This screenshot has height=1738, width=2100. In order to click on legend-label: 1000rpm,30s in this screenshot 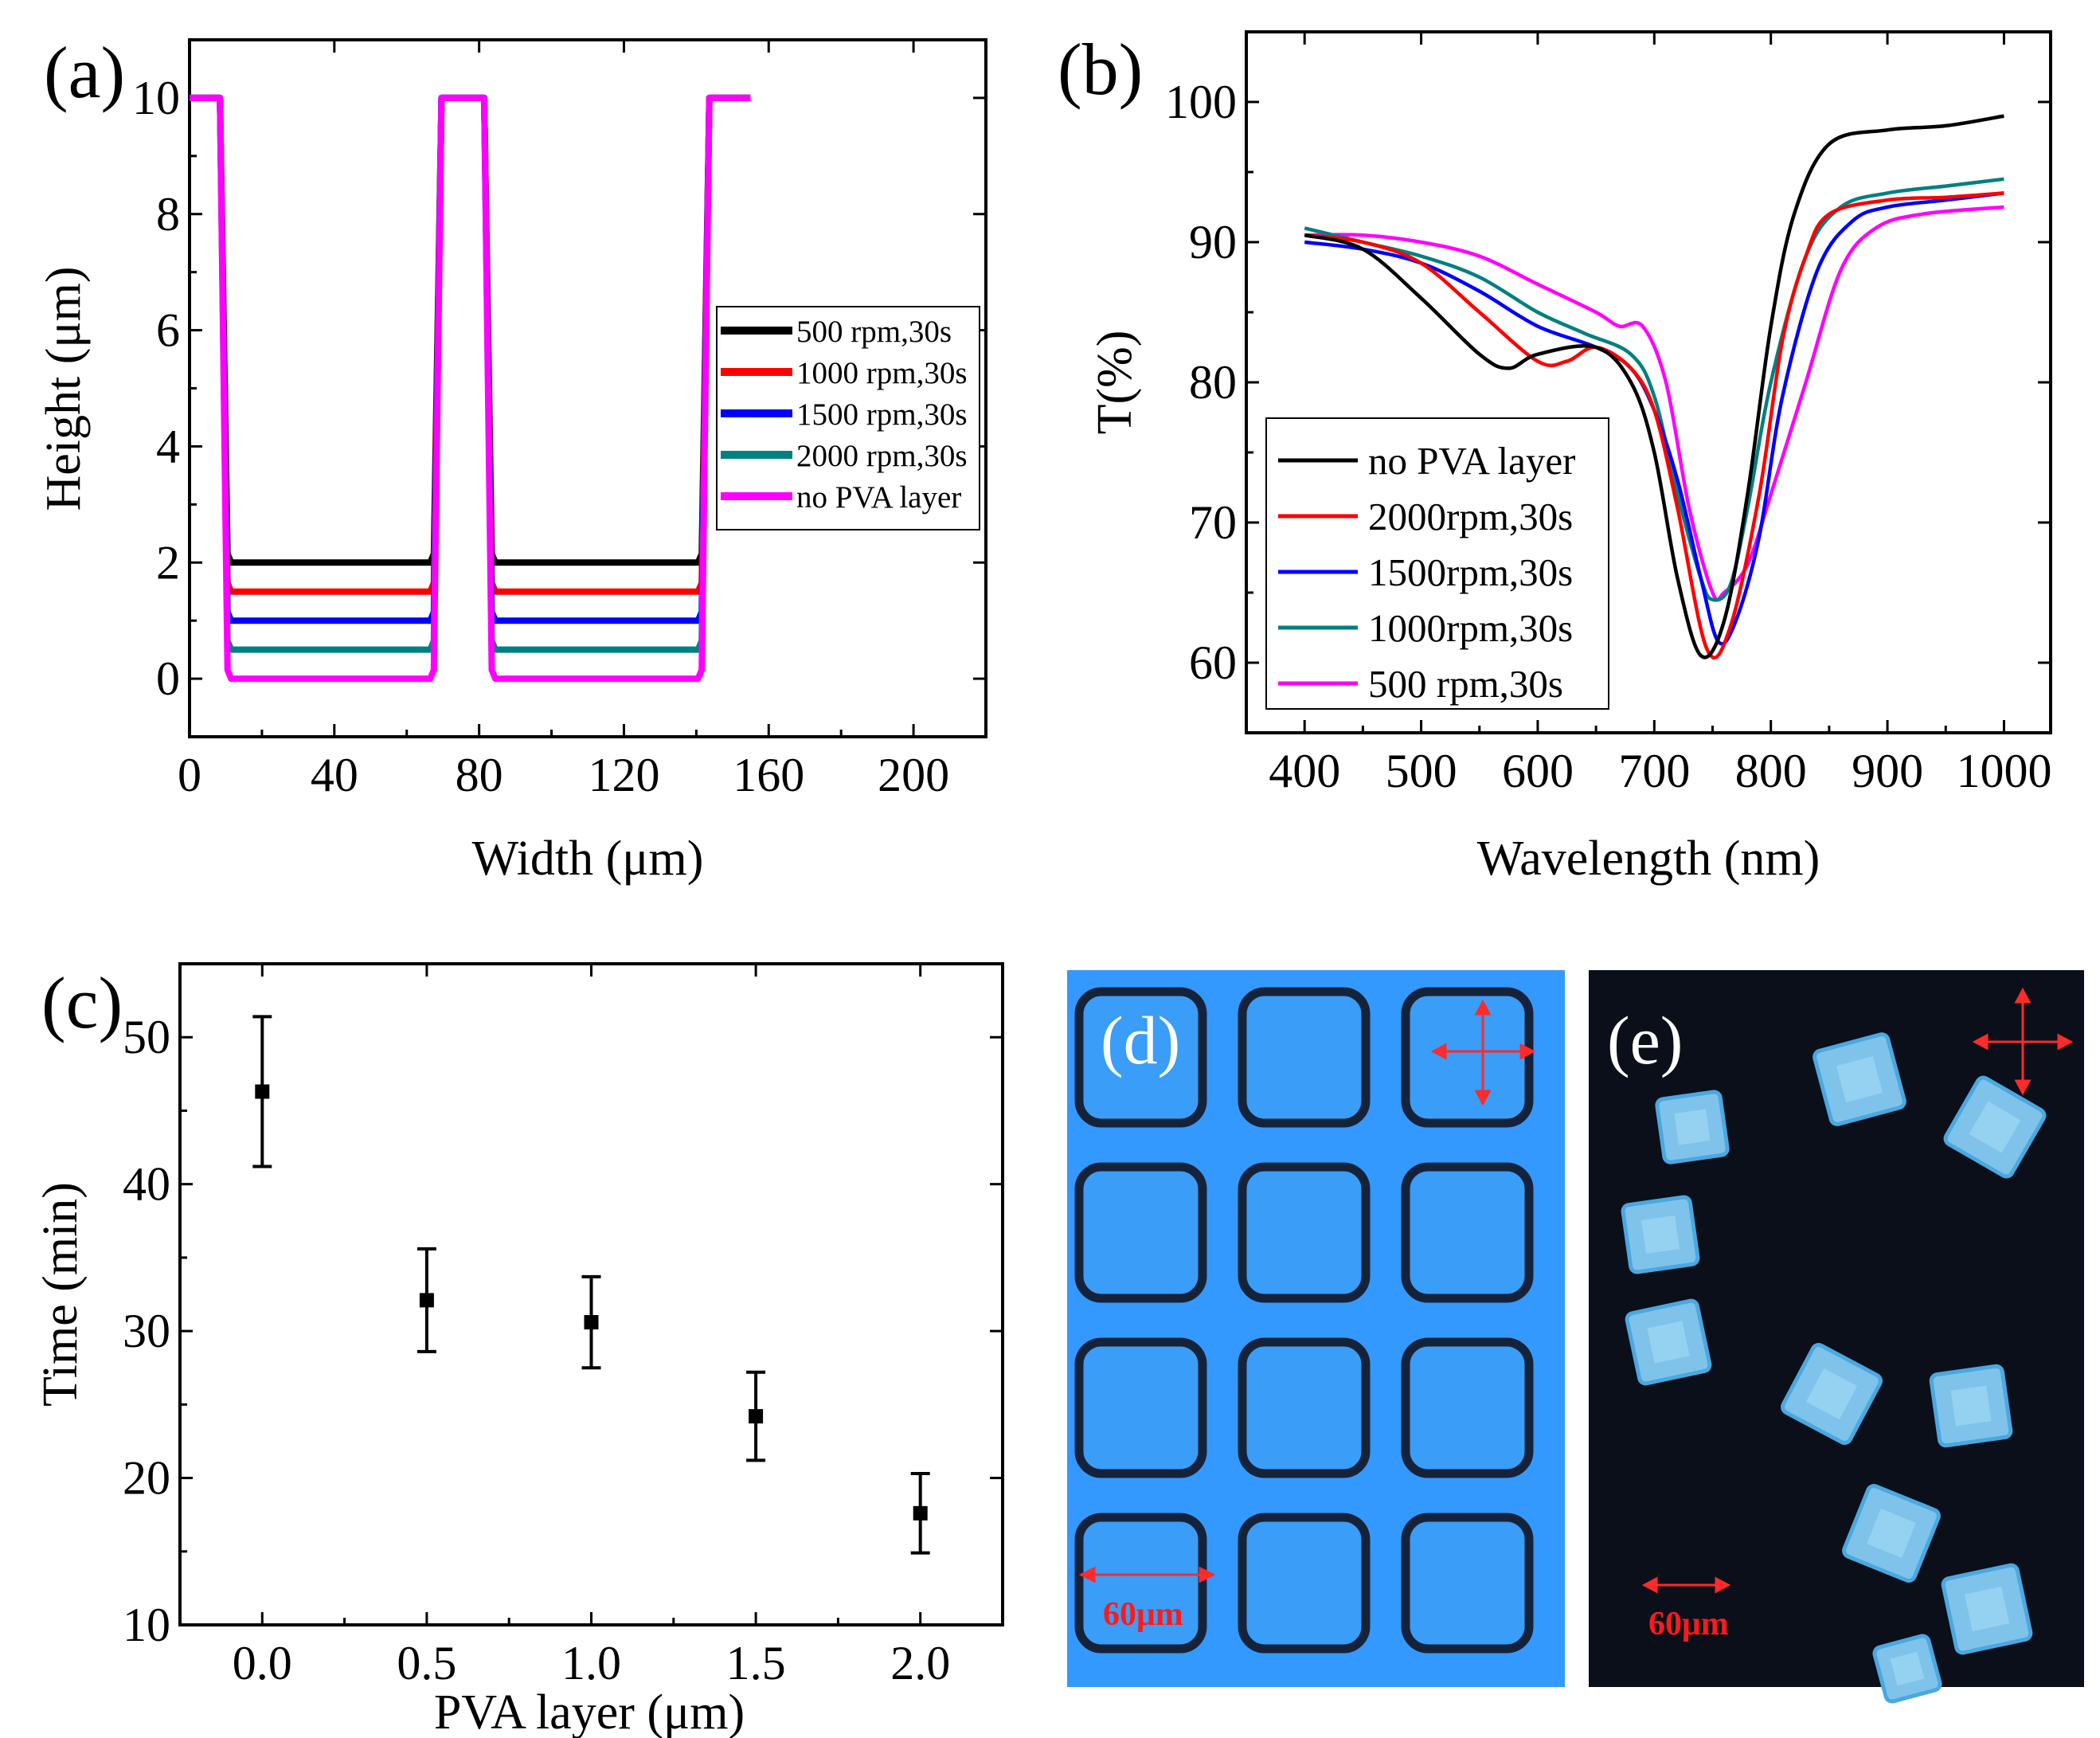, I will do `click(1471, 628)`.